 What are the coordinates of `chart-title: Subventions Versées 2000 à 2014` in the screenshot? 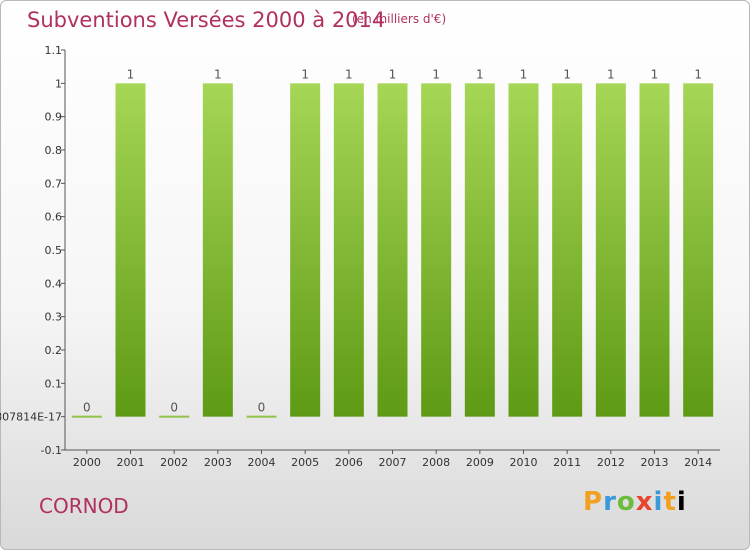 It's located at (206, 20).